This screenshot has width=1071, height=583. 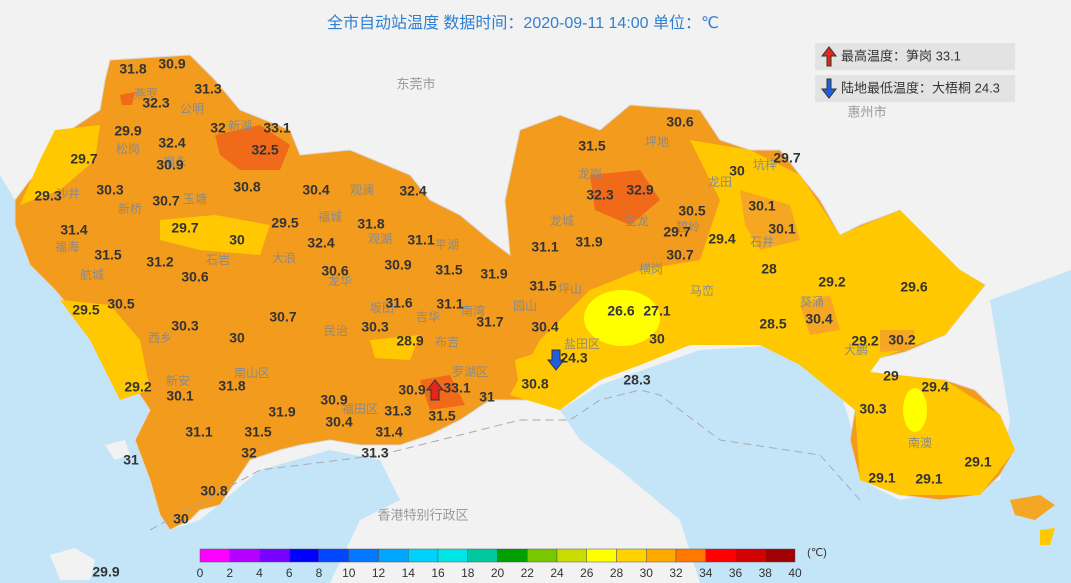 What do you see at coordinates (676, 573) in the screenshot?
I see `scale-tick-label: 32` at bounding box center [676, 573].